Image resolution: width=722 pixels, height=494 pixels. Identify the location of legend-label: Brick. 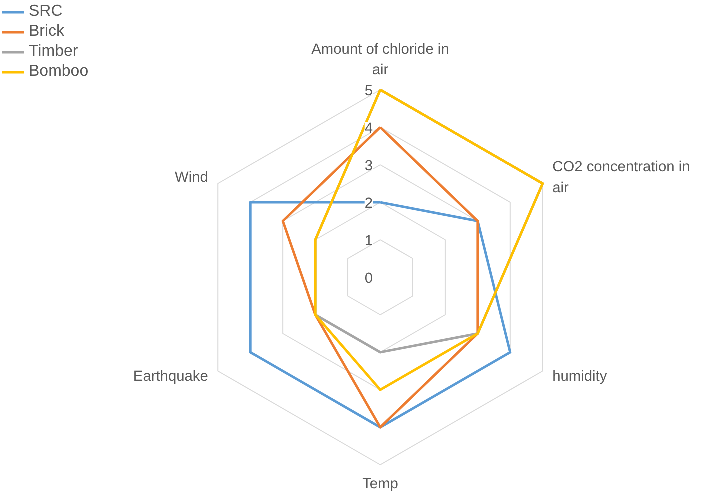
(47, 32).